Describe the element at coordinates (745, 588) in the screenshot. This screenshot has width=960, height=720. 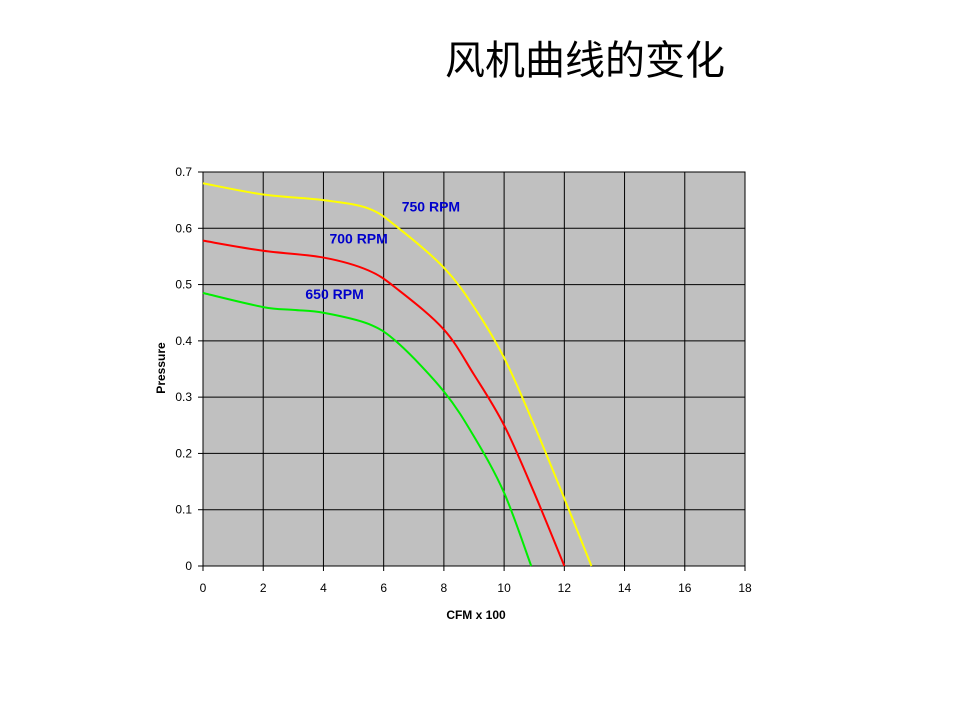
I see `x-tick-label: 18` at that location.